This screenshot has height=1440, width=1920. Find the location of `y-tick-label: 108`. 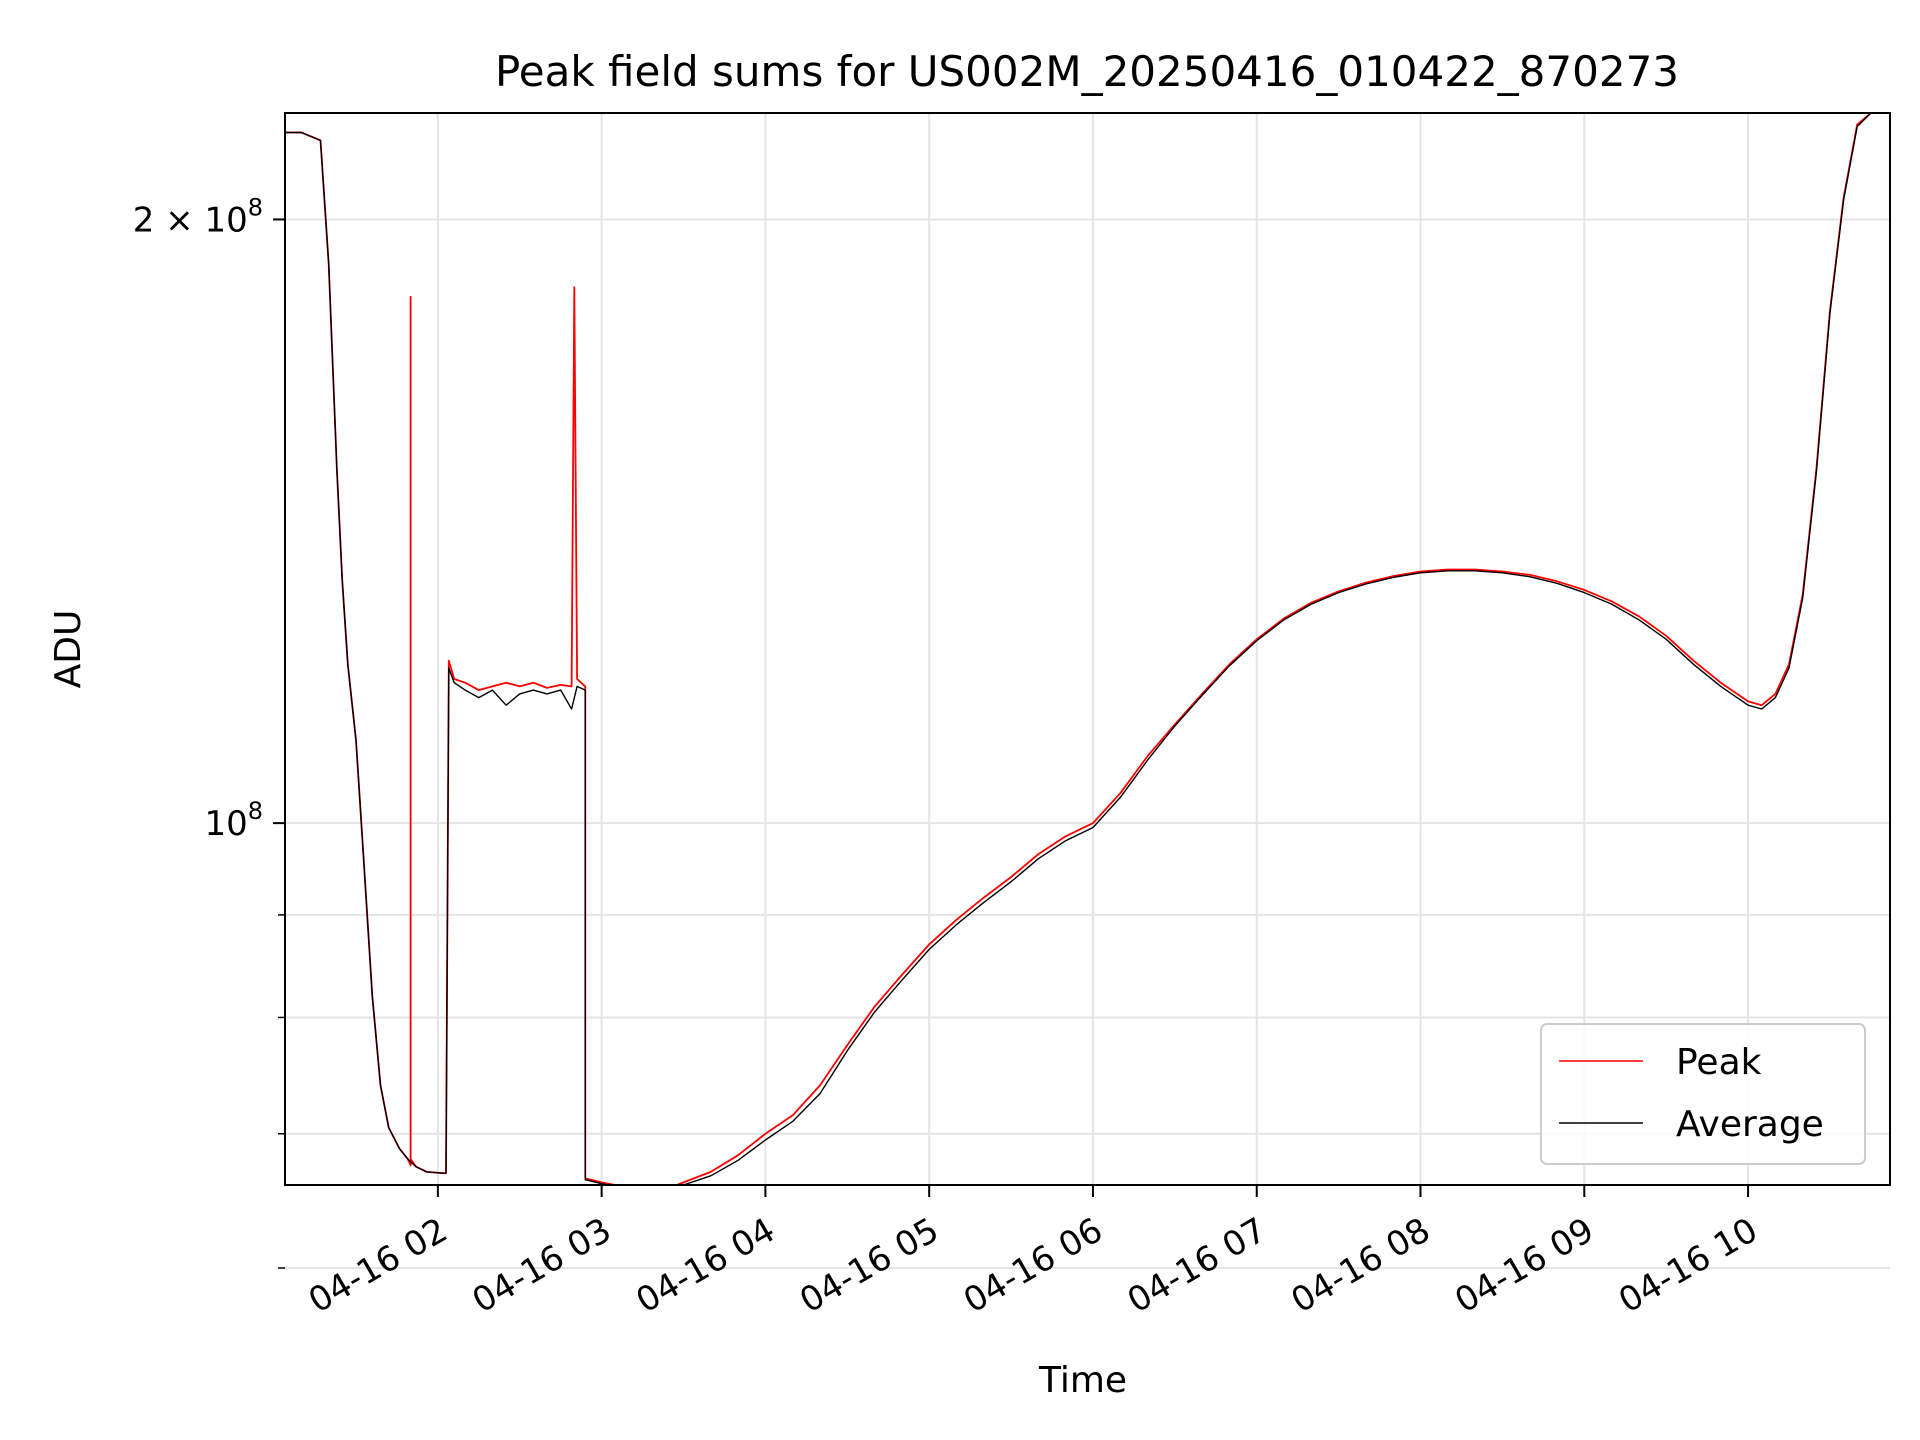

y-tick-label: 108 is located at coordinates (233, 820).